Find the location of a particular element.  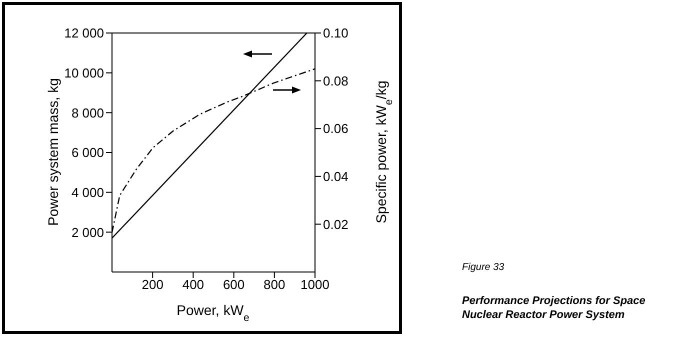

x-tick-label: 200 is located at coordinates (153, 284).